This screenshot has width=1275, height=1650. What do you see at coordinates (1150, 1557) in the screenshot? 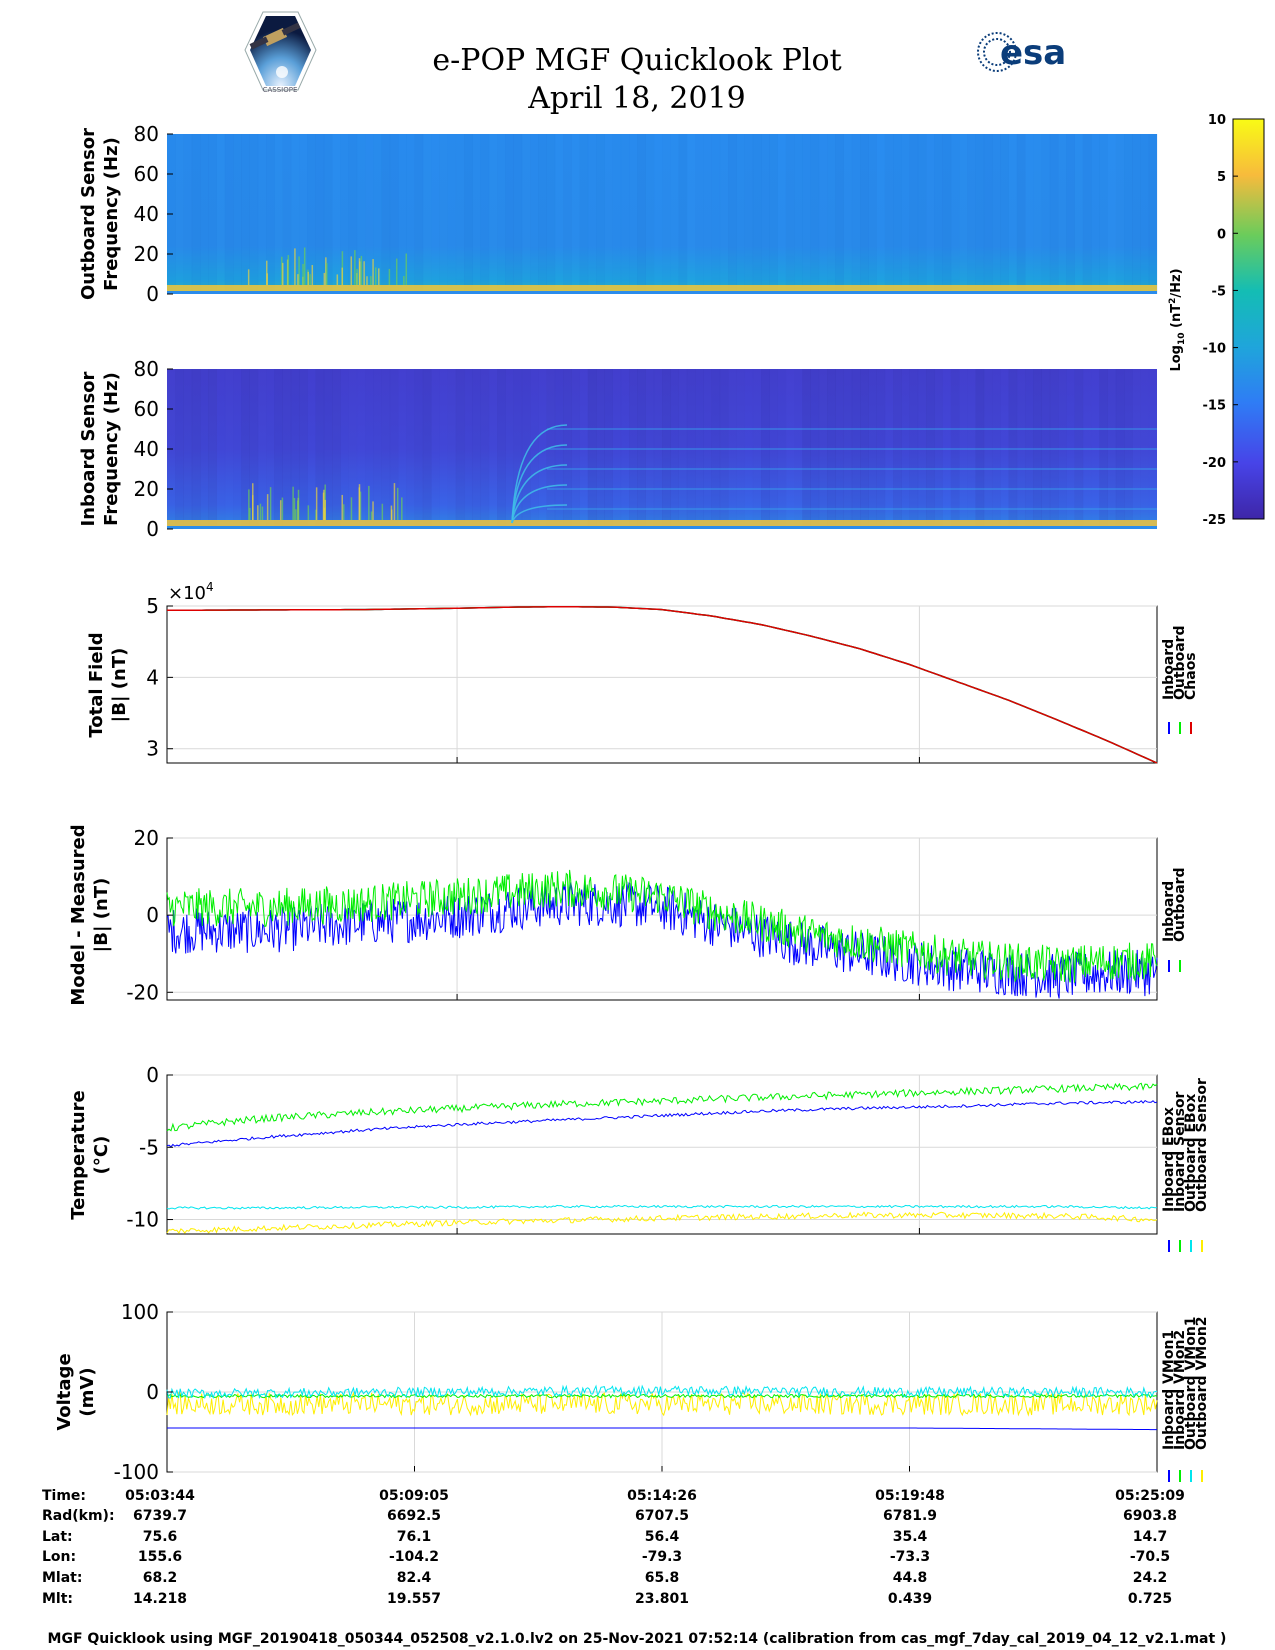
I see `ephemeris-cell: -70.5` at bounding box center [1150, 1557].